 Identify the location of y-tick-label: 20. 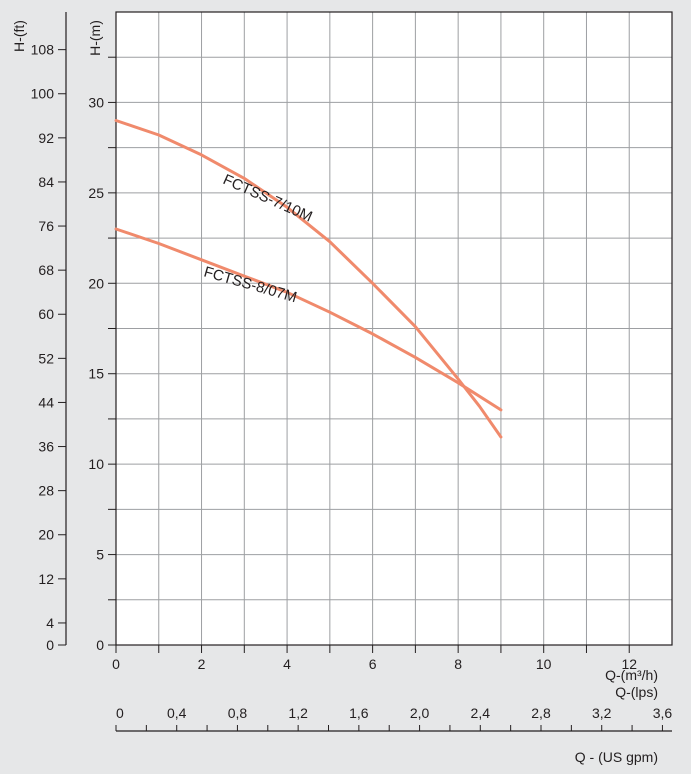
(96, 283).